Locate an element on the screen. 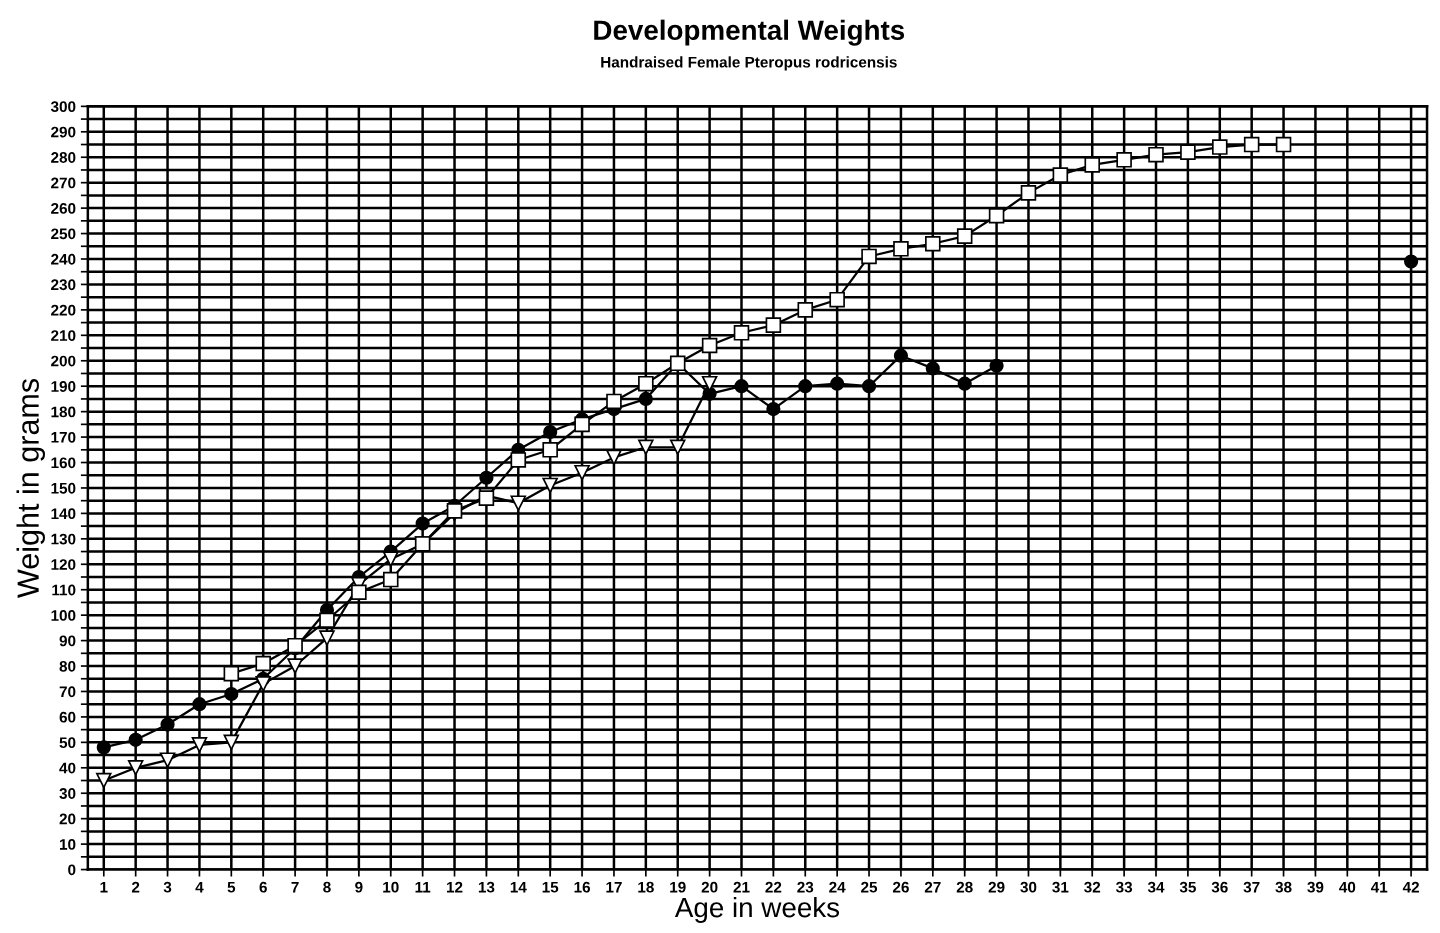  x-tick-label: 2 is located at coordinates (135, 887).